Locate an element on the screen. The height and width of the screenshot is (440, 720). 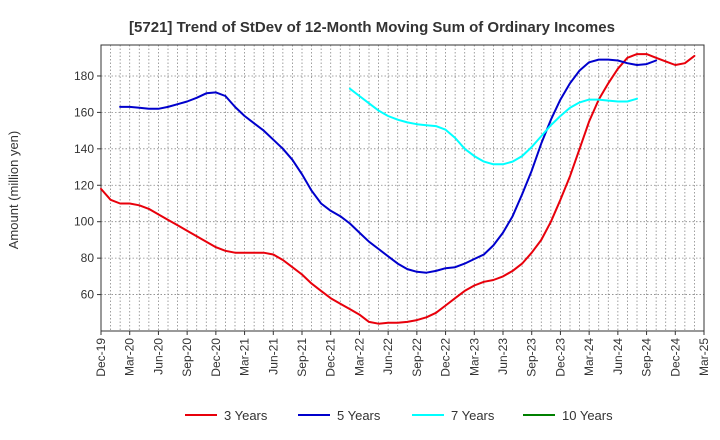
x-tick-label: Dec-22 is located at coordinates (446, 357).